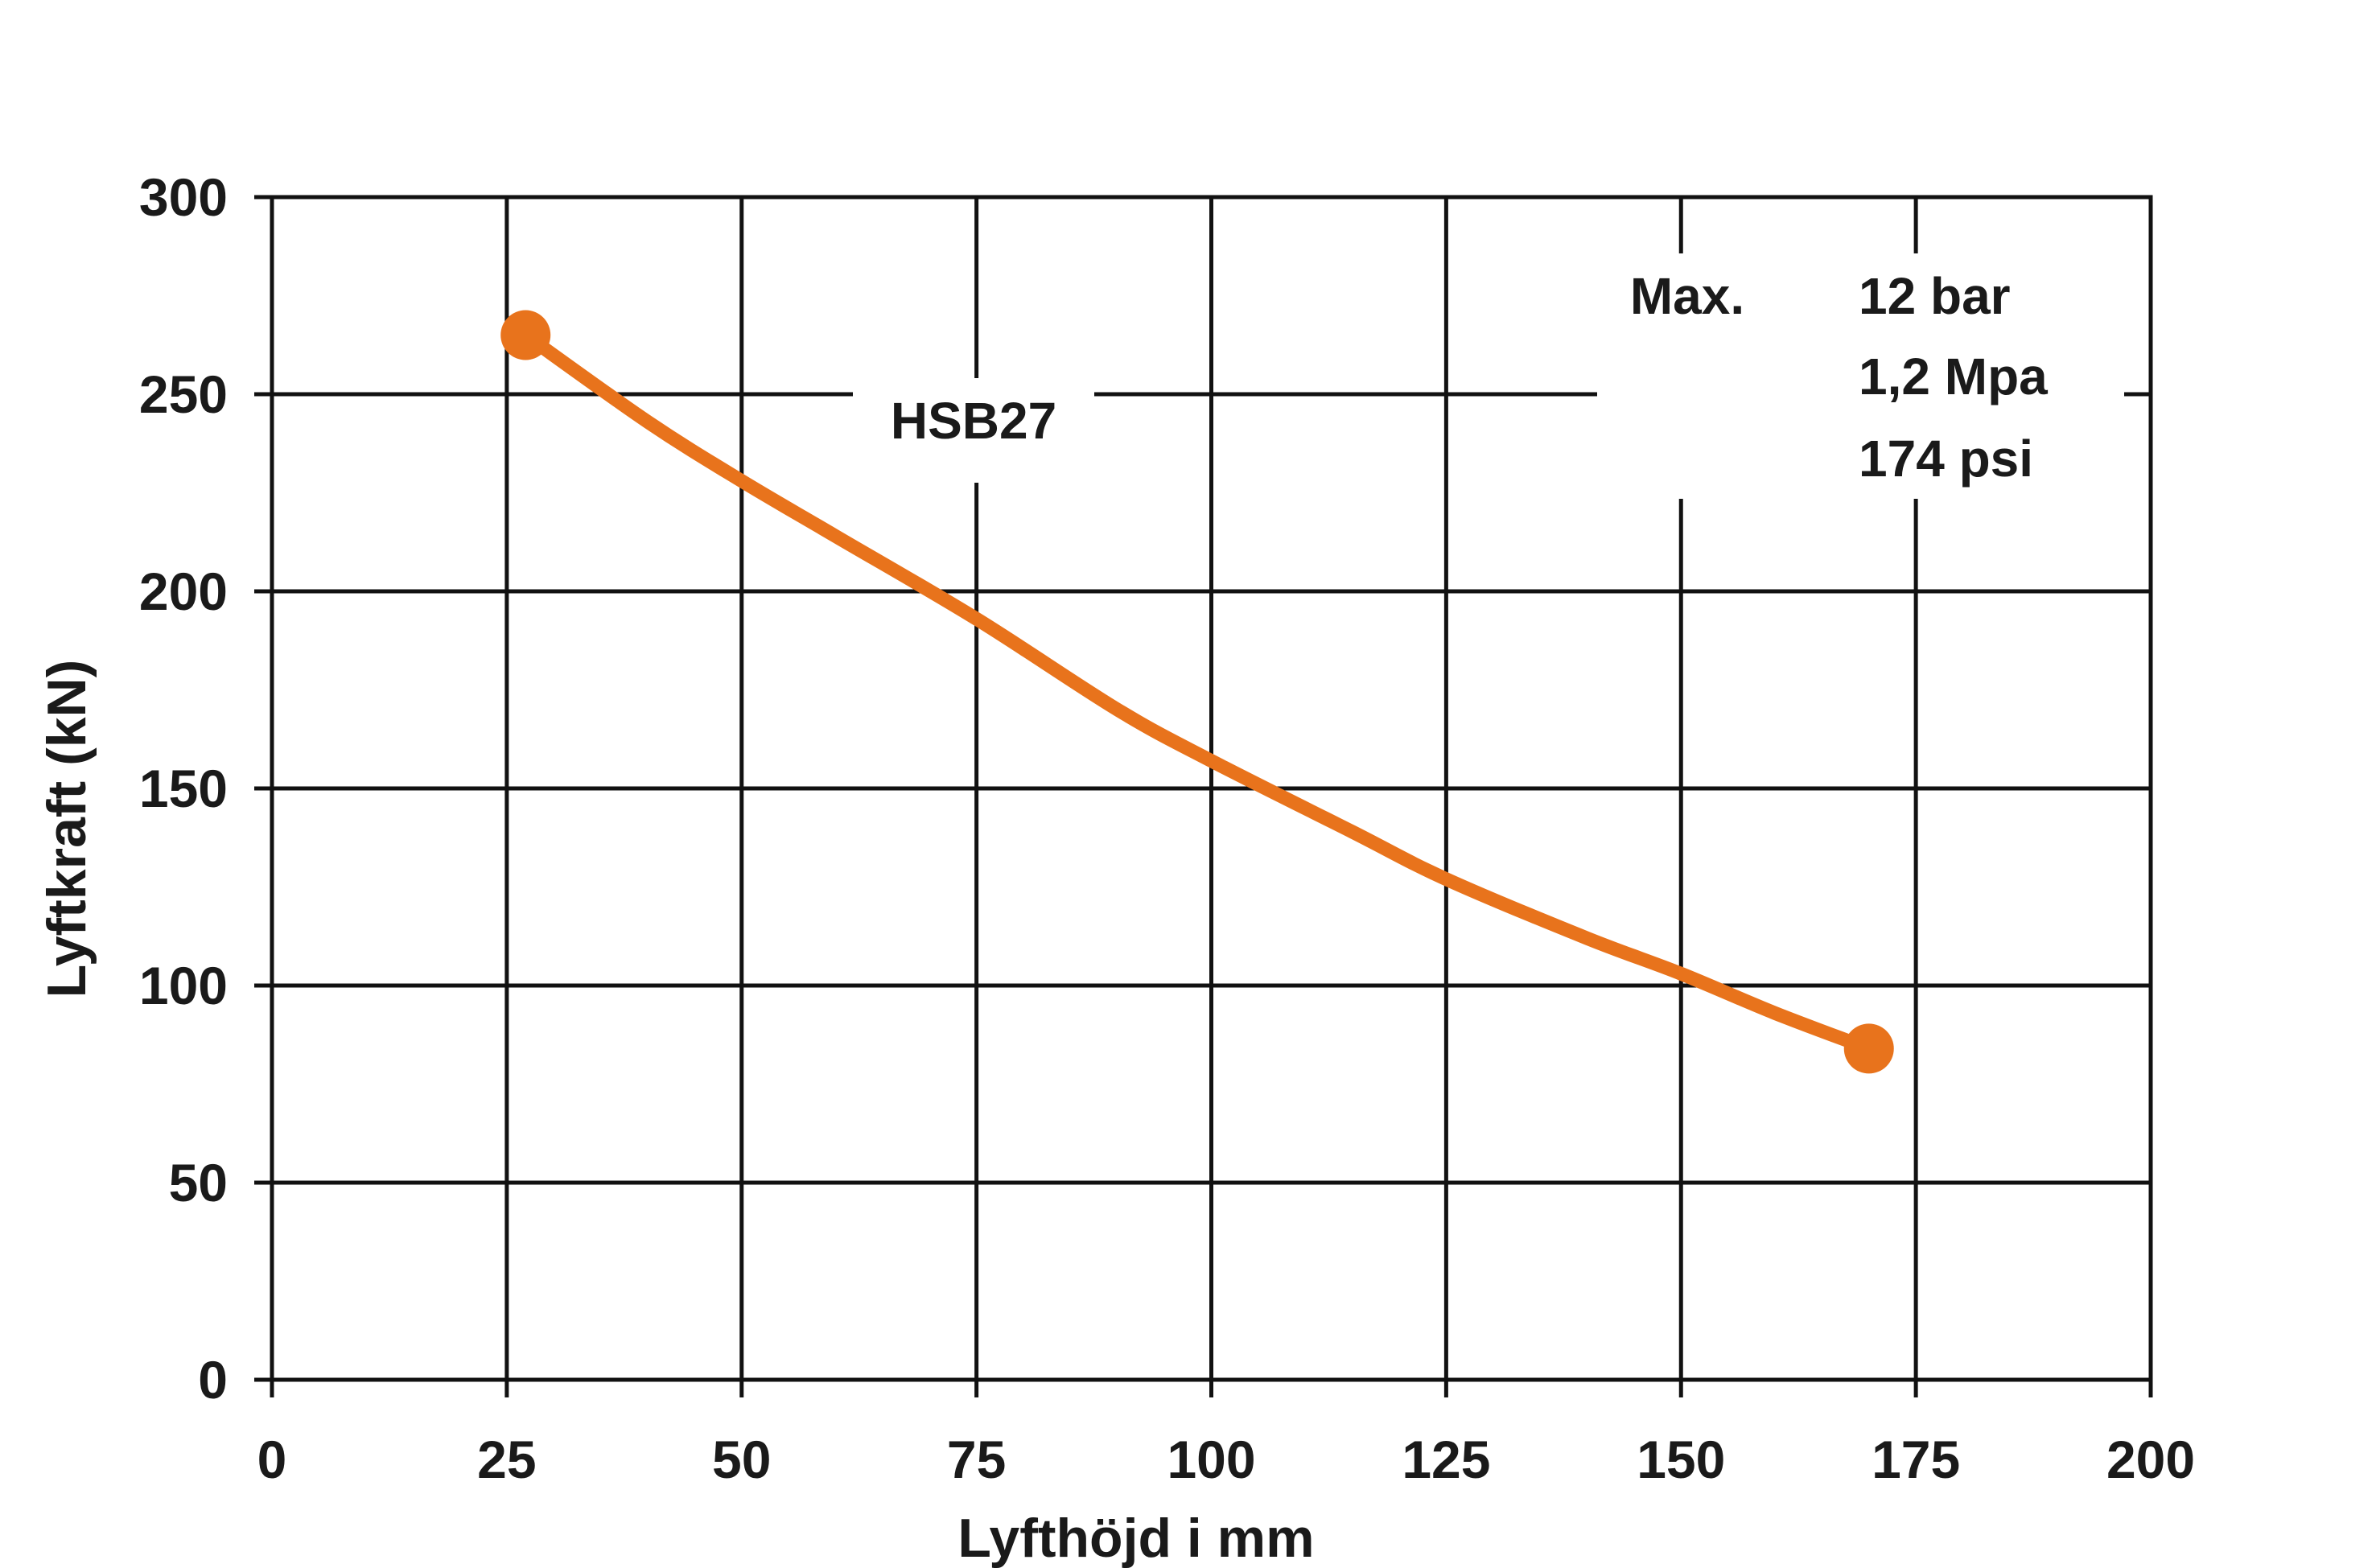 The image size is (2376, 1568). I want to click on y-tick-label-300: 300, so click(183, 197).